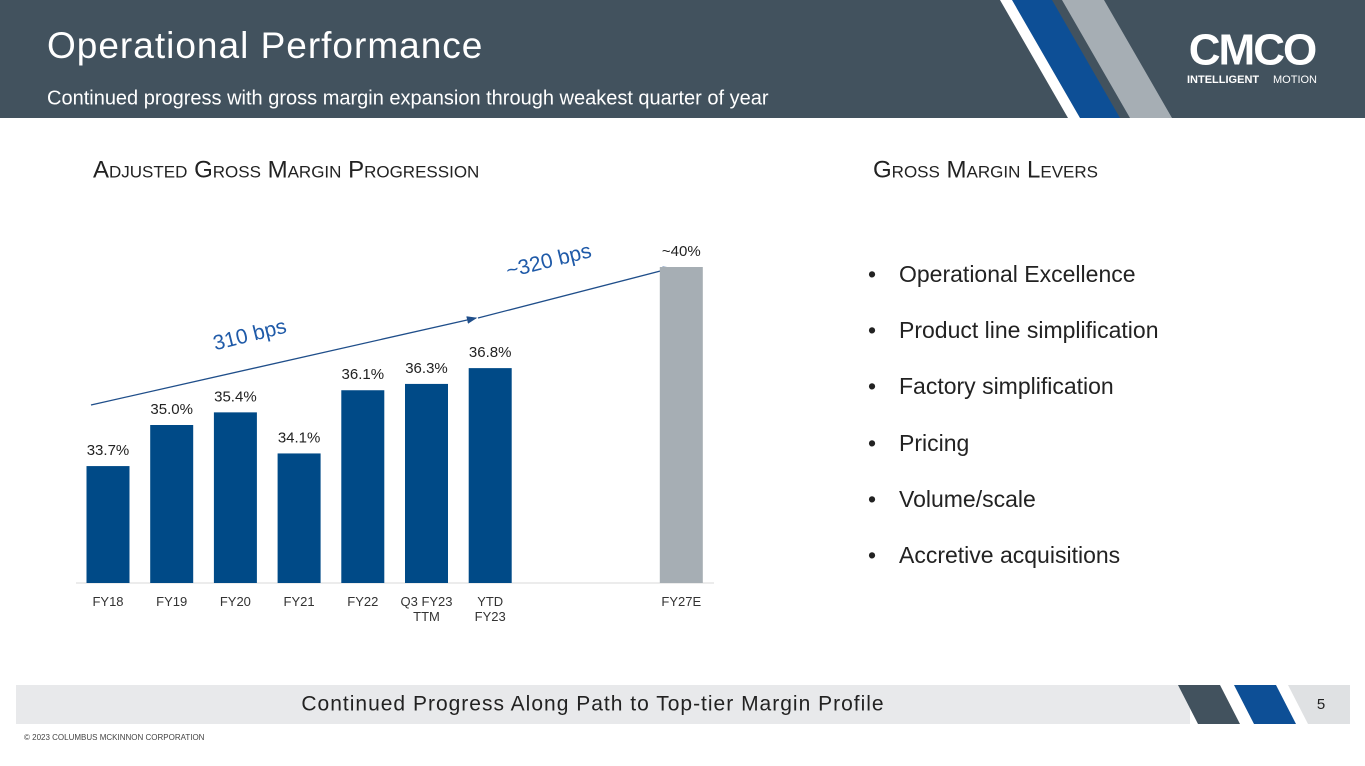 This screenshot has width=1365, height=766. Describe the element at coordinates (363, 601) in the screenshot. I see `x-tick-label: FY22` at that location.